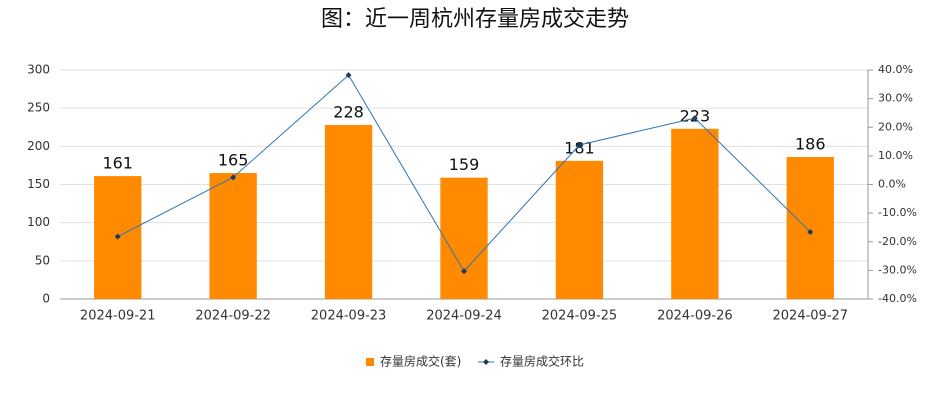 The height and width of the screenshot is (400, 950). I want to click on legend-label: 存量房成交(套), so click(420, 361).